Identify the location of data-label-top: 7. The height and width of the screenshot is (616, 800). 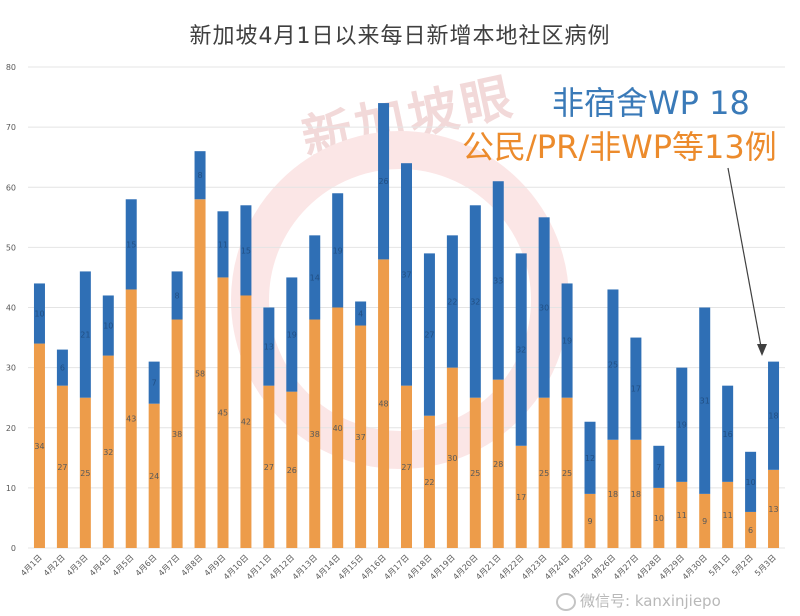
(658, 467).